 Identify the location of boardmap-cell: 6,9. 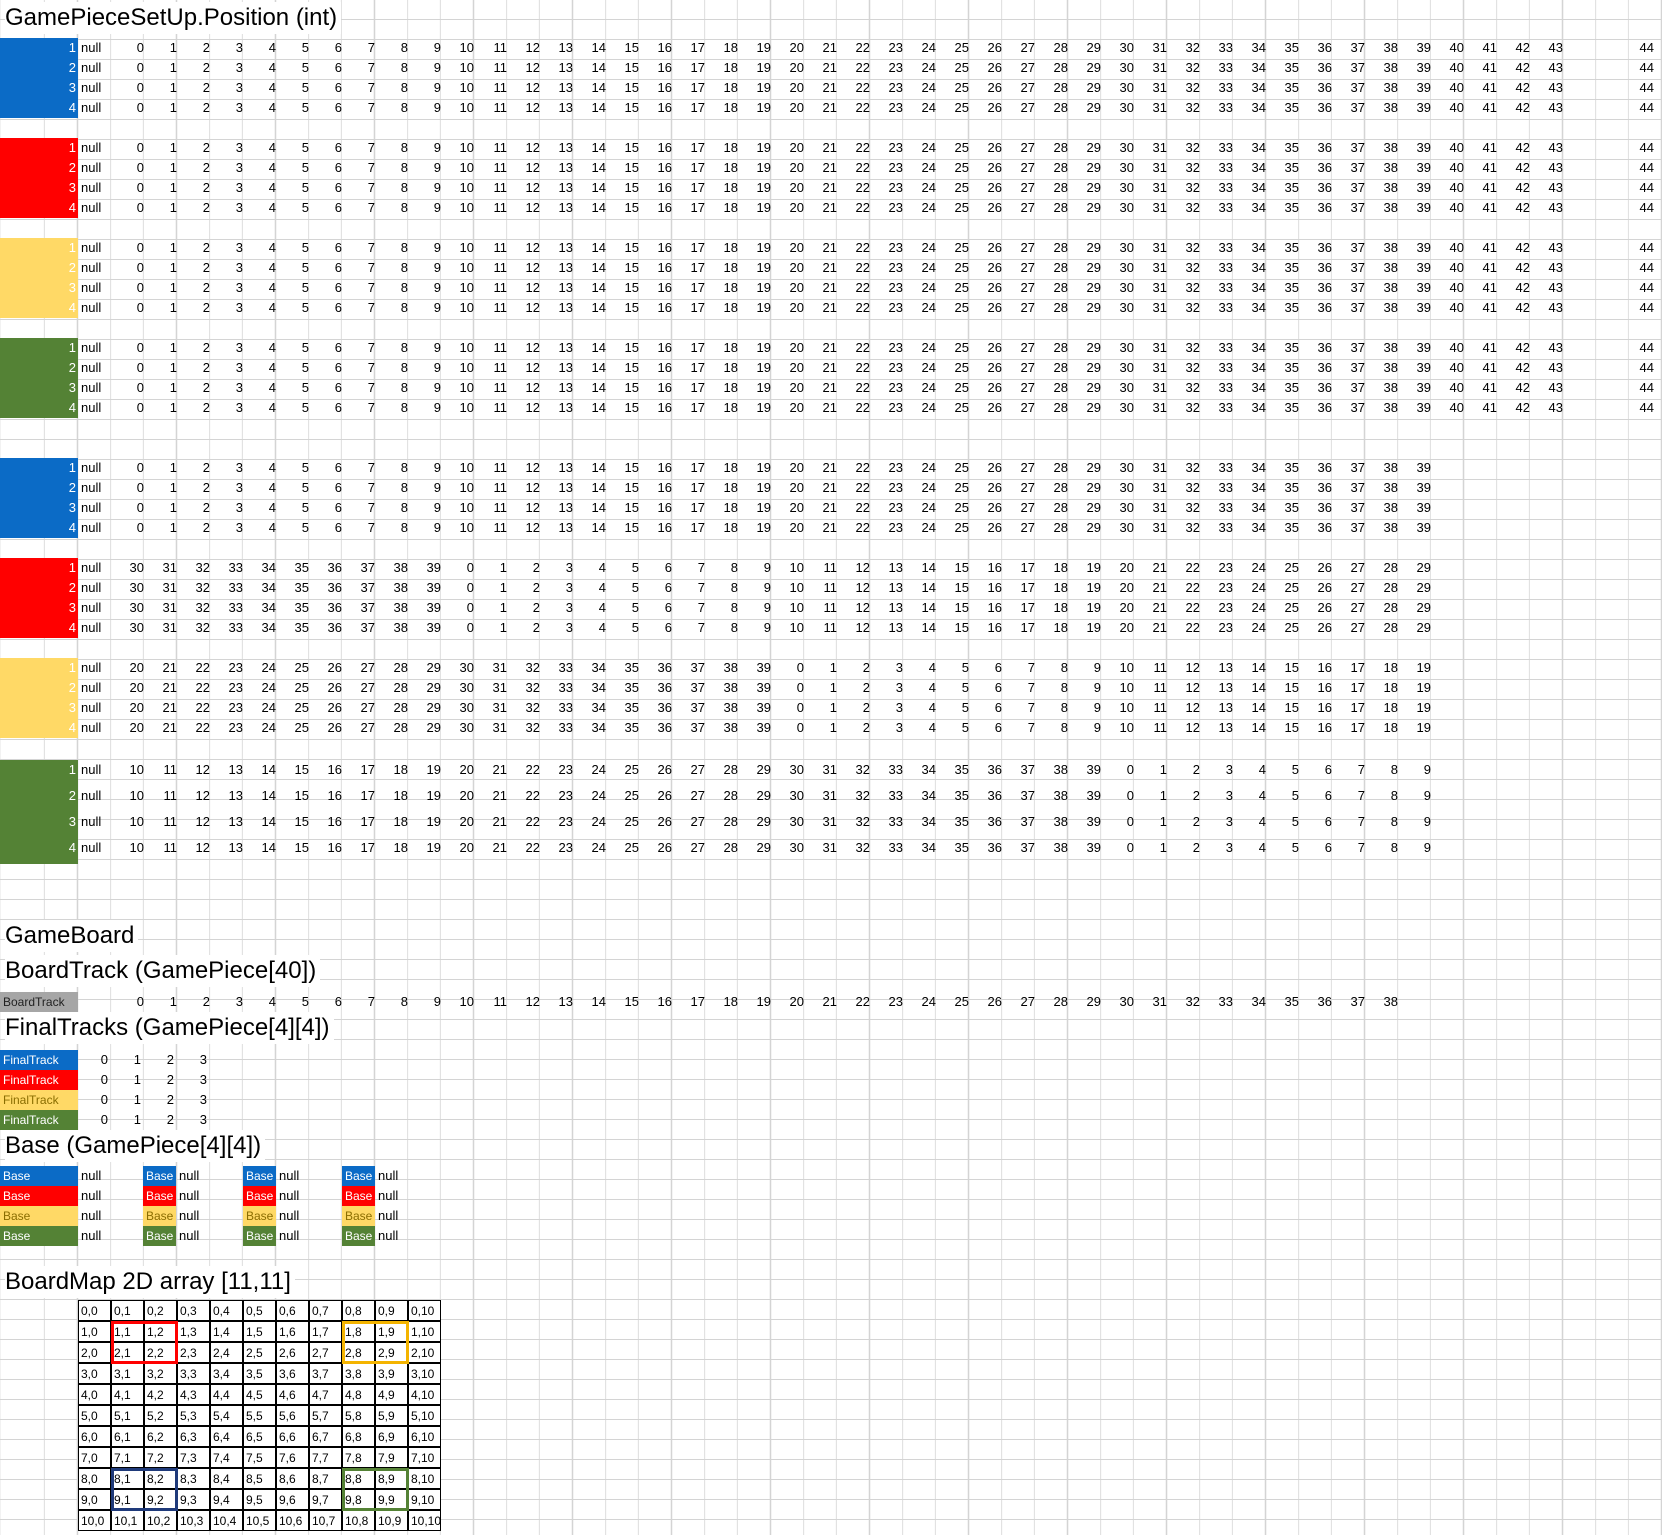
(391, 1436).